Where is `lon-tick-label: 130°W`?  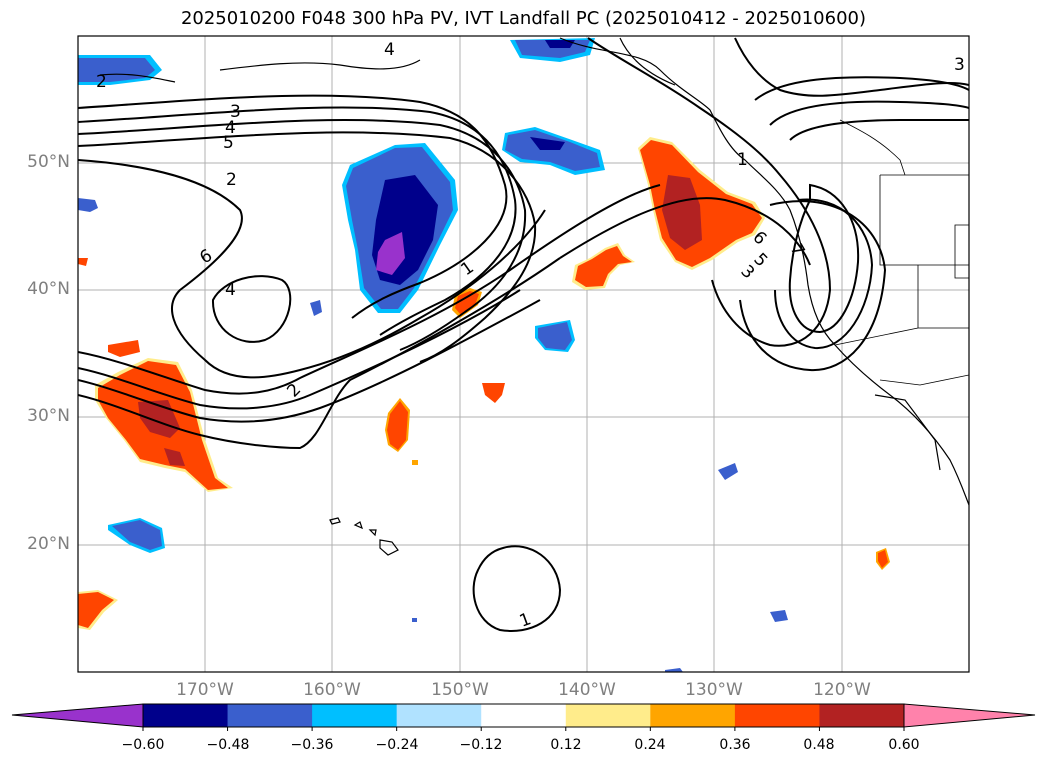 lon-tick-label: 130°W is located at coordinates (714, 690).